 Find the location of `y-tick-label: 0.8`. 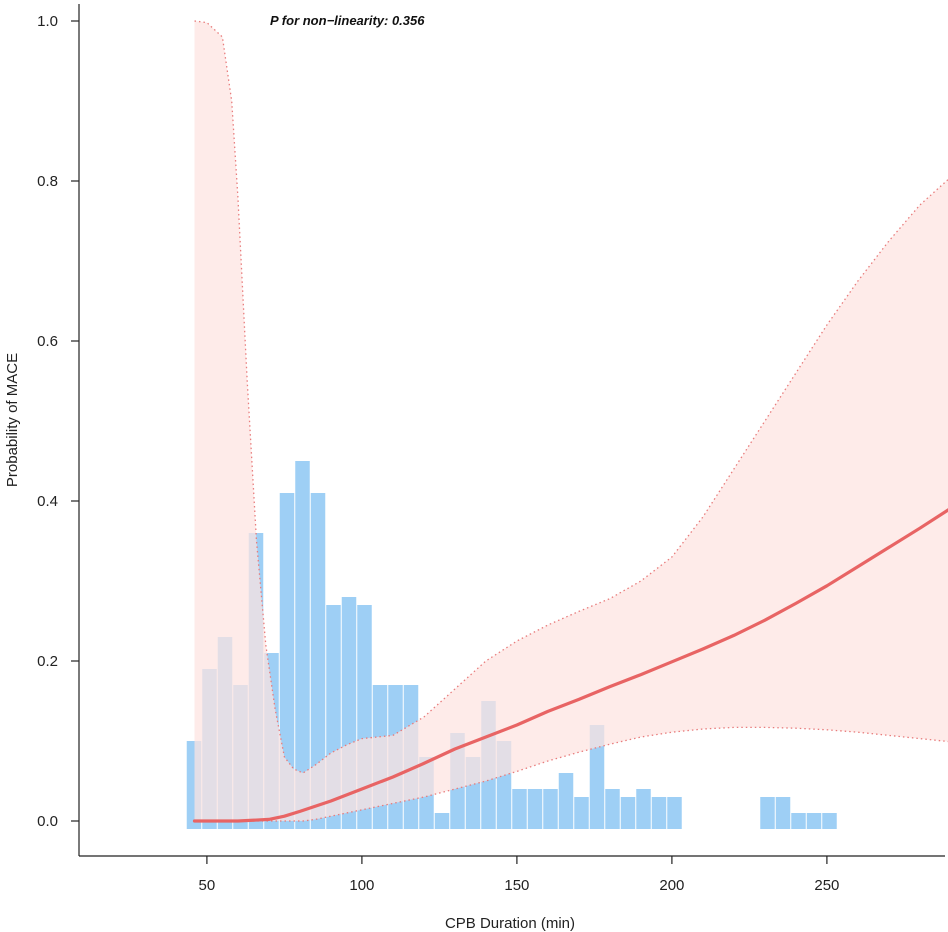

y-tick-label: 0.8 is located at coordinates (47, 181).